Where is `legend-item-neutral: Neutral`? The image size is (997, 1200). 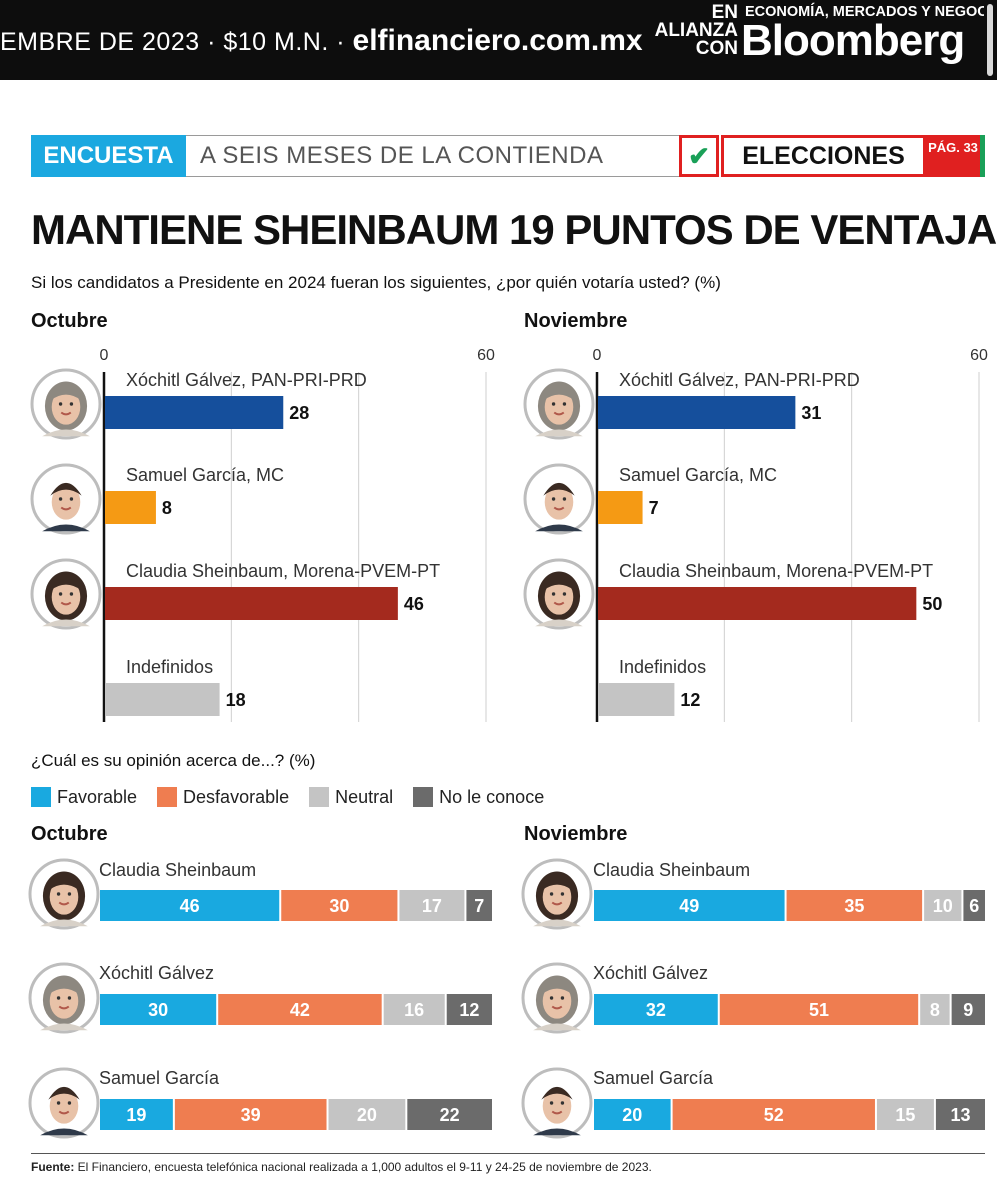 legend-item-neutral: Neutral is located at coordinates (351, 797).